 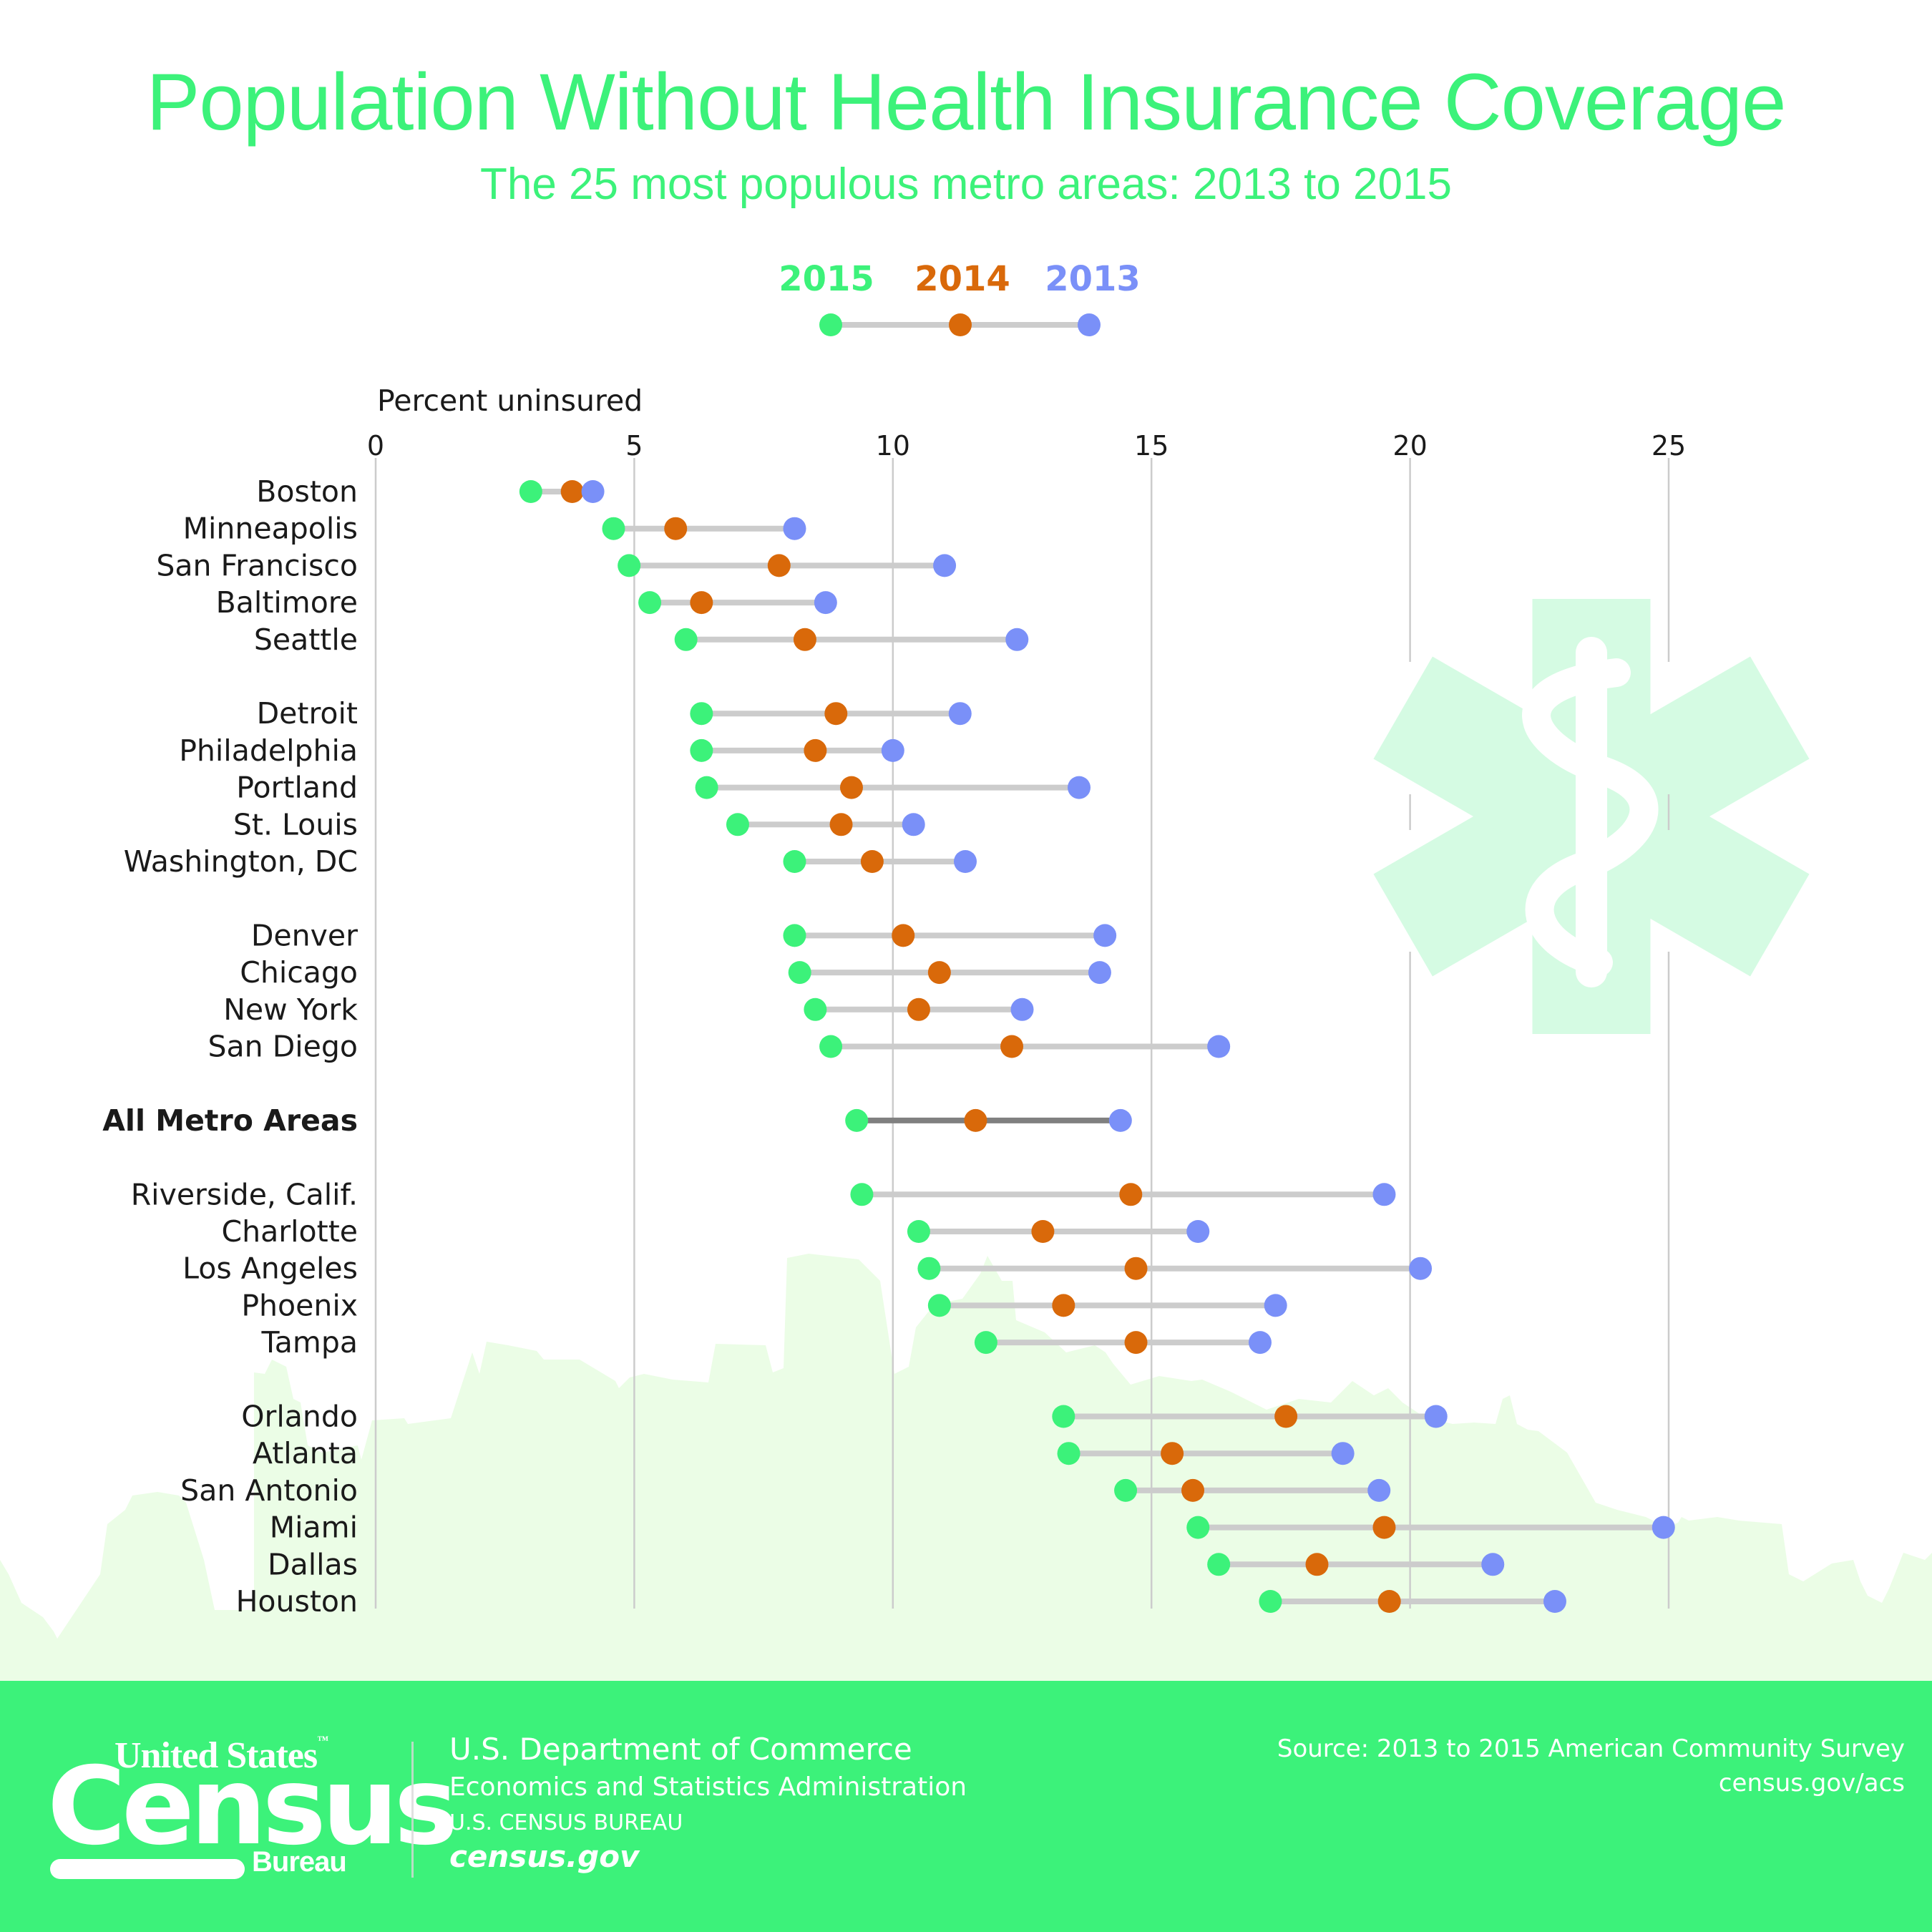 What do you see at coordinates (544, 1856) in the screenshot?
I see `census-gov-link: census.gov` at bounding box center [544, 1856].